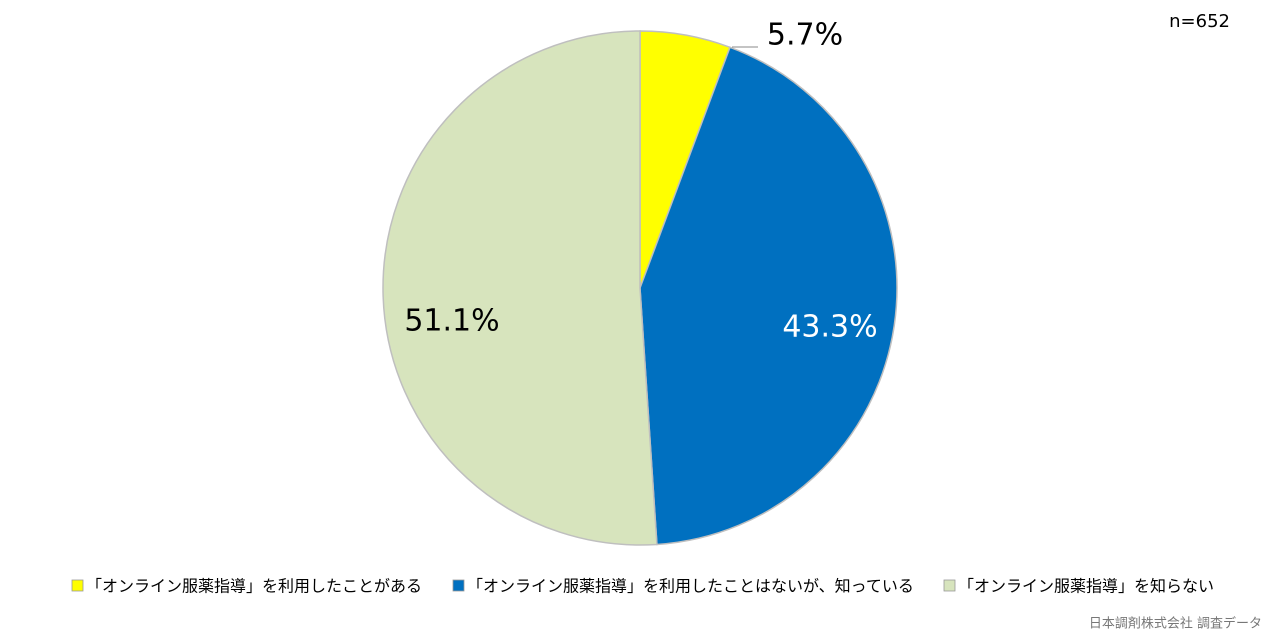 Image resolution: width=1280 pixels, height=643 pixels. Describe the element at coordinates (451, 321) in the screenshot. I see `data-label: 51.1%` at that location.